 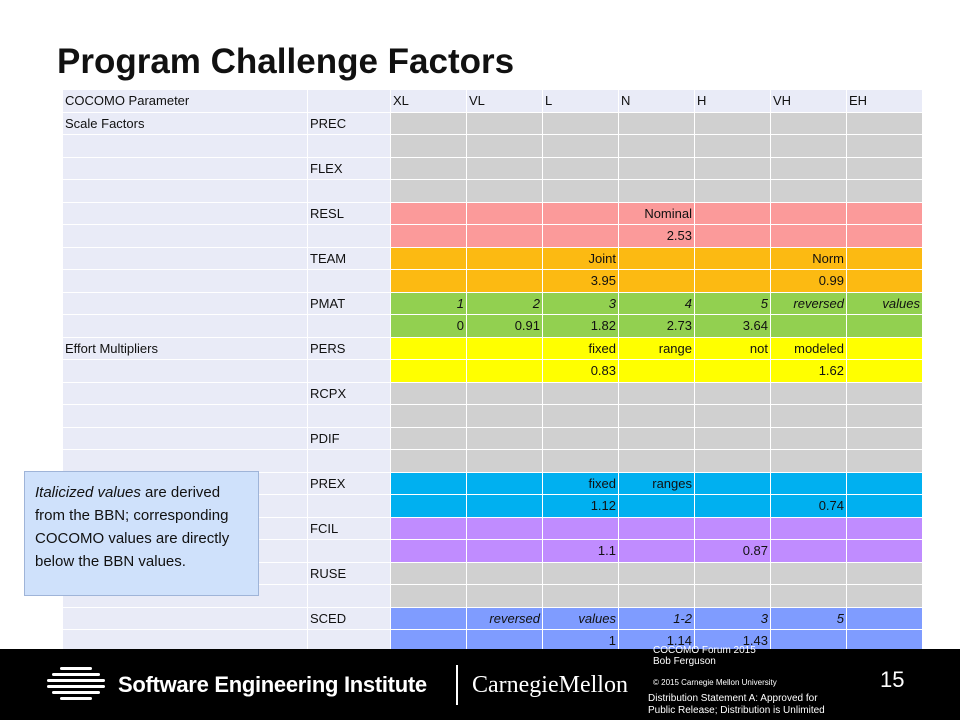 What do you see at coordinates (185, 101) in the screenshot?
I see `header-cell: COCOMO Parameter` at bounding box center [185, 101].